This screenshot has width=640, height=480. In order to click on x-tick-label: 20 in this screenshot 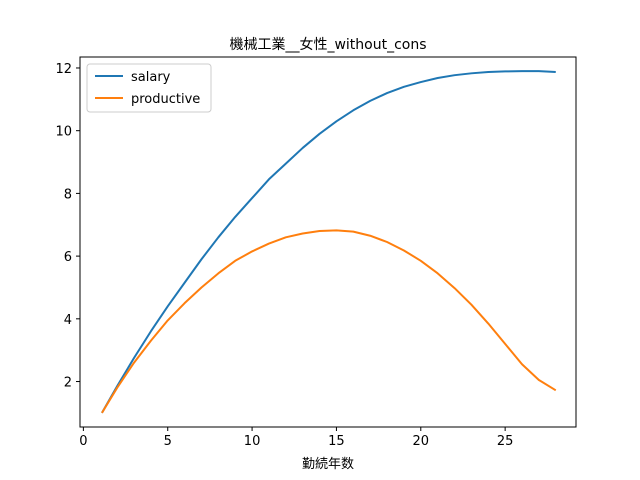, I will do `click(421, 441)`.